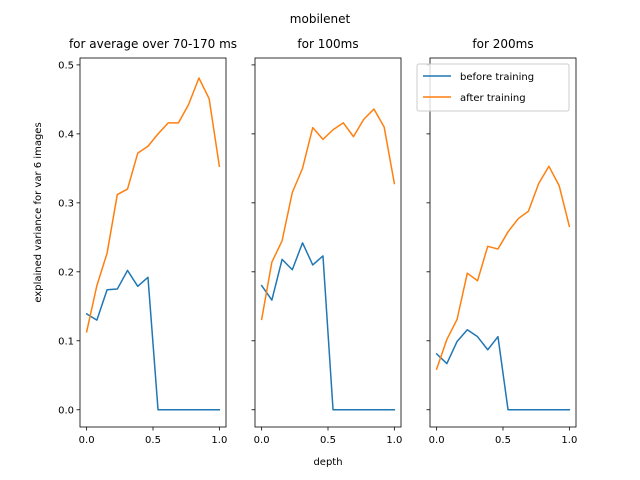 This screenshot has height=480, width=640. I want to click on y-tick-label: 0.3, so click(66, 203).